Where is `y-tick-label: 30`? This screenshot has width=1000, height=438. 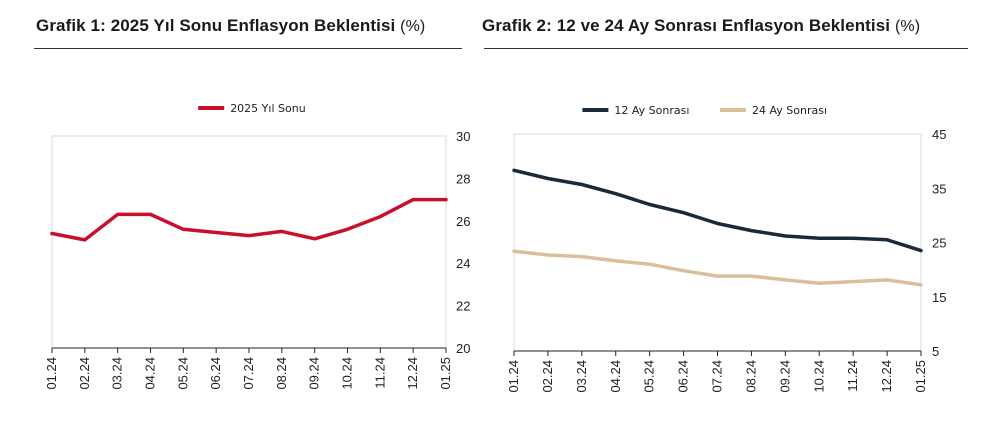
y-tick-label: 30 is located at coordinates (463, 136).